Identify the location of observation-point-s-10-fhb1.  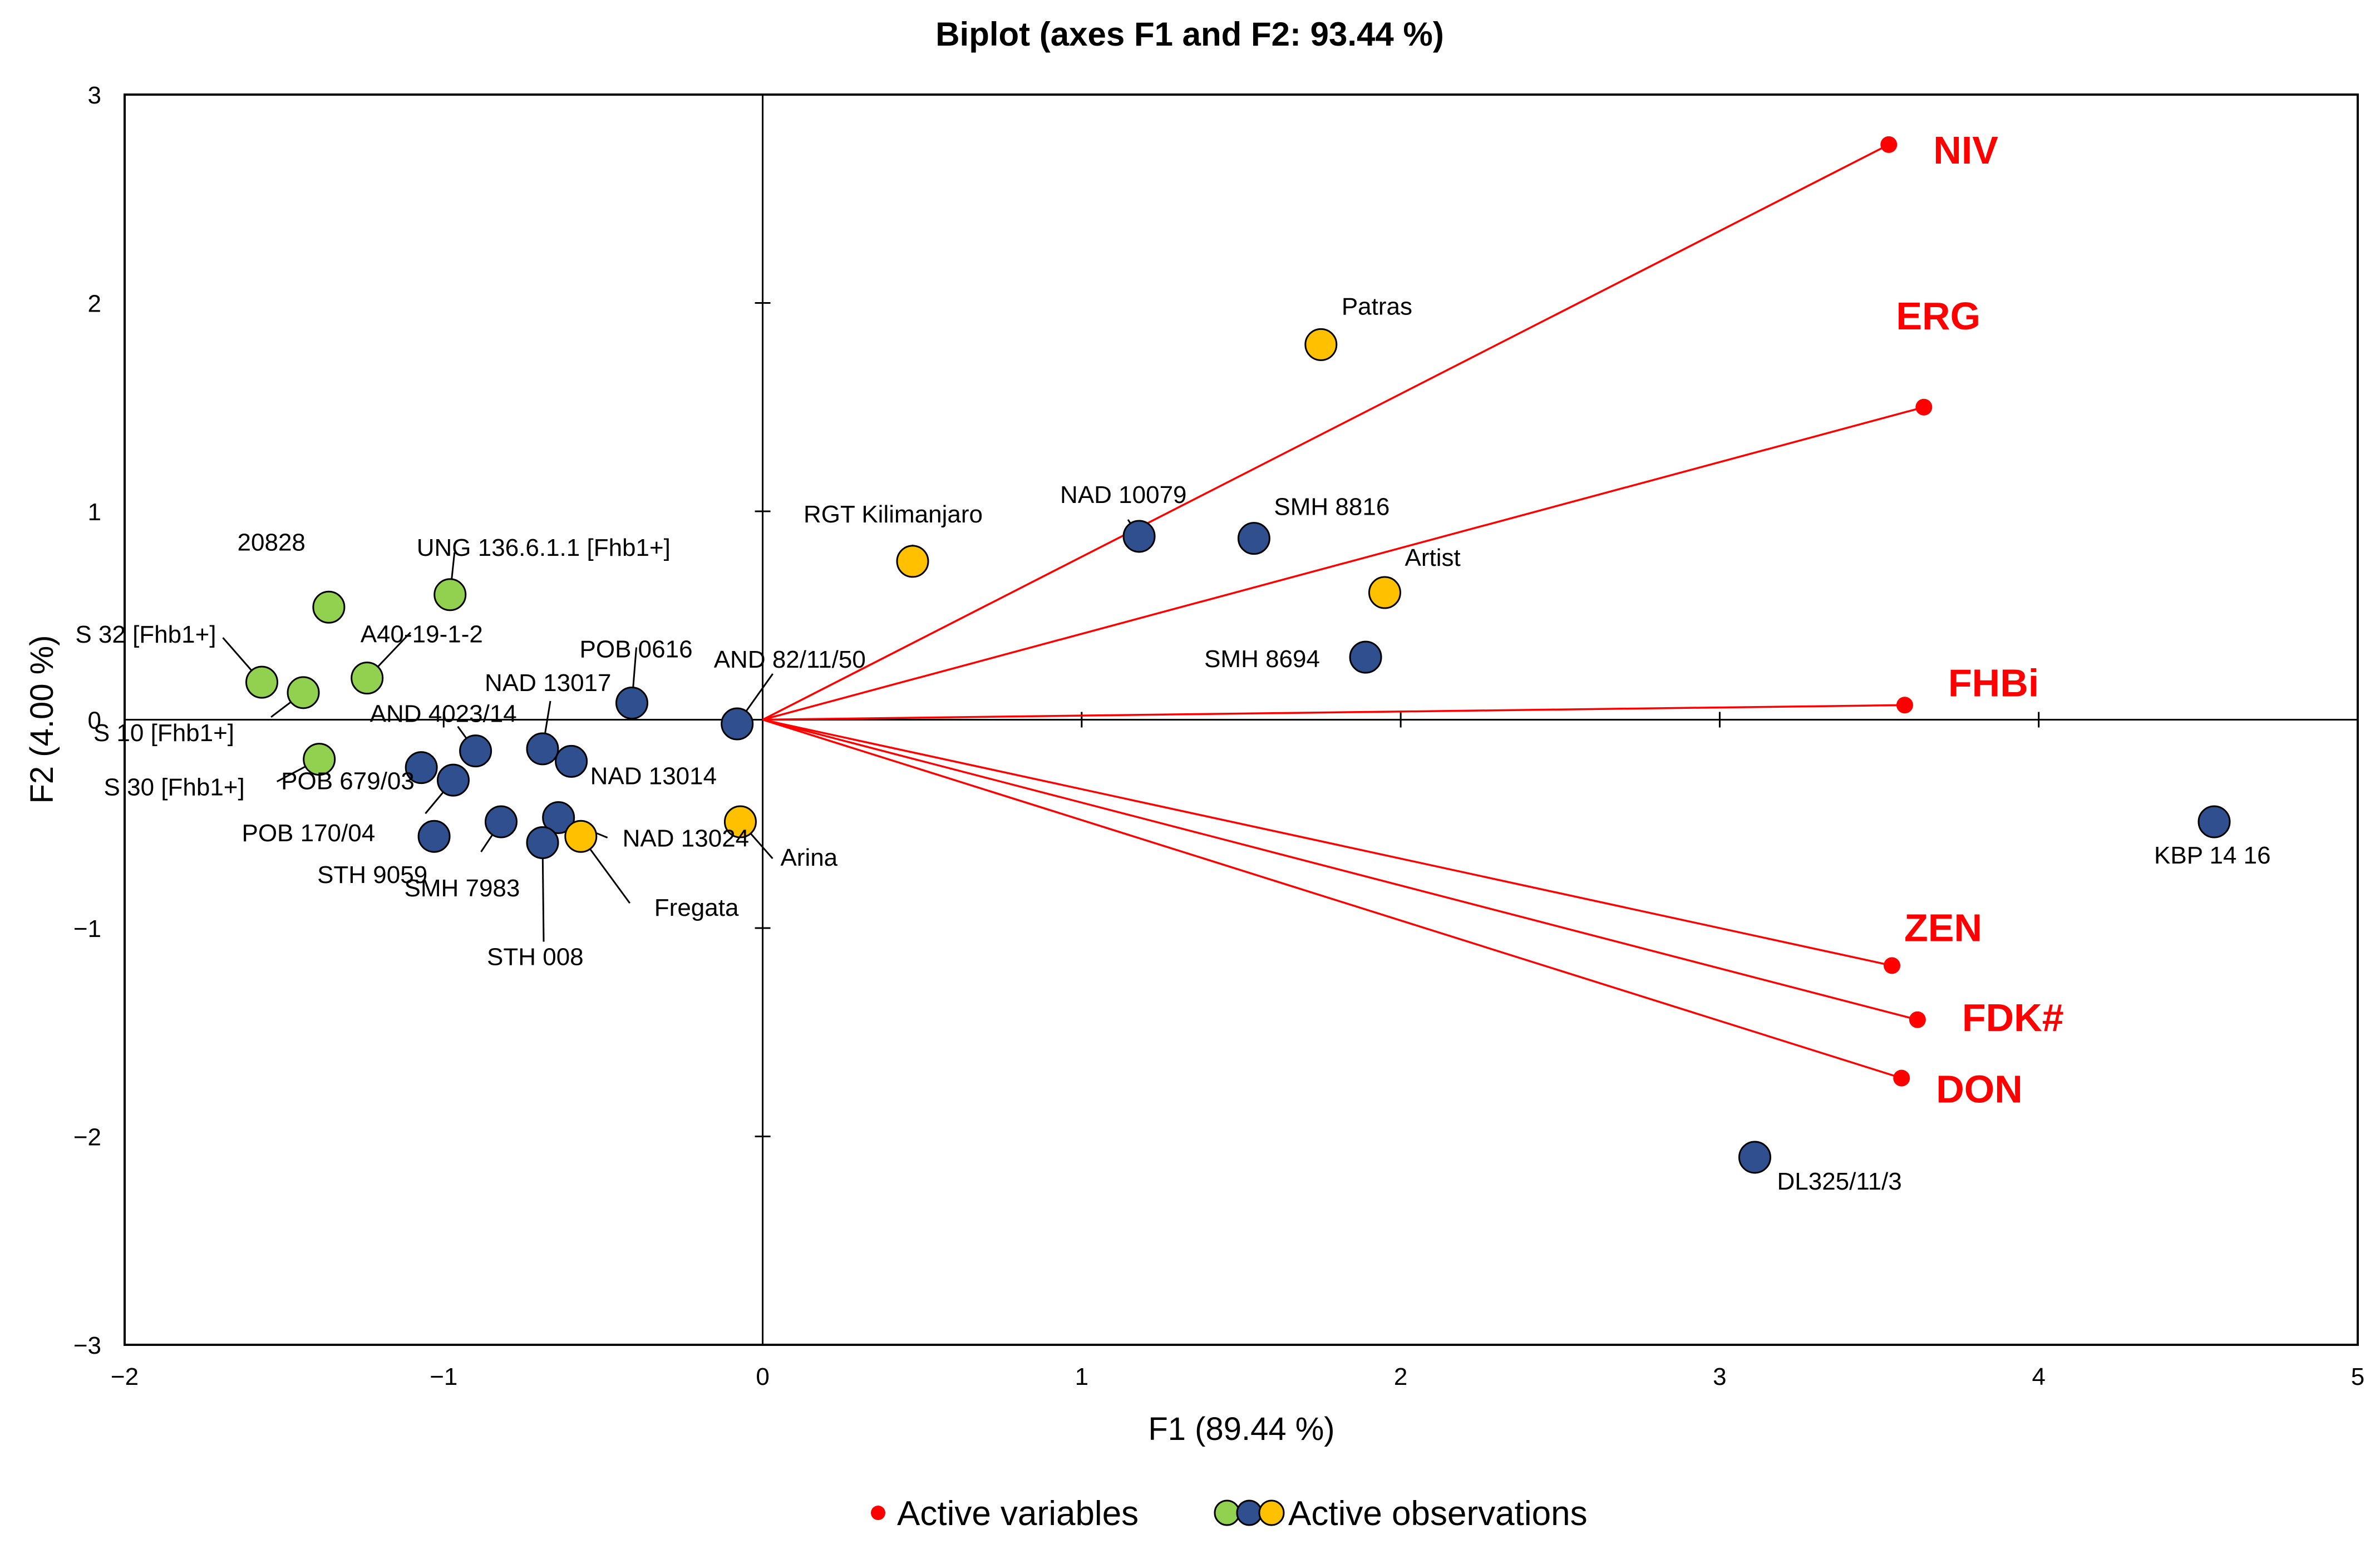
(303, 692).